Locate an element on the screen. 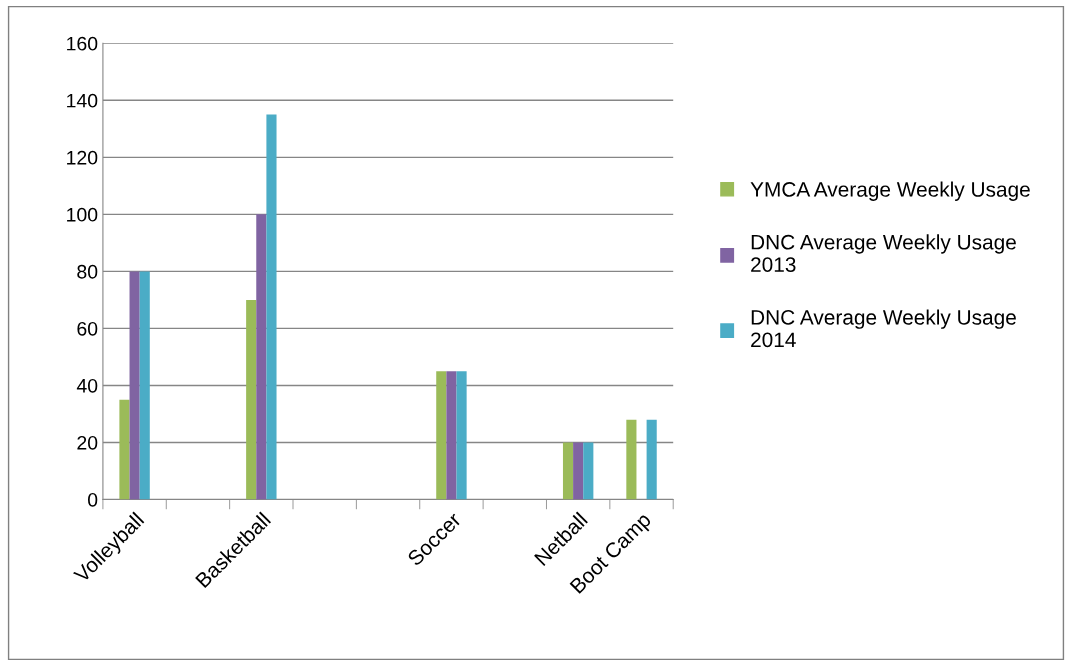 The width and height of the screenshot is (1072, 666). legend-label: YMCA Average Weekly Usage is located at coordinates (890, 191).